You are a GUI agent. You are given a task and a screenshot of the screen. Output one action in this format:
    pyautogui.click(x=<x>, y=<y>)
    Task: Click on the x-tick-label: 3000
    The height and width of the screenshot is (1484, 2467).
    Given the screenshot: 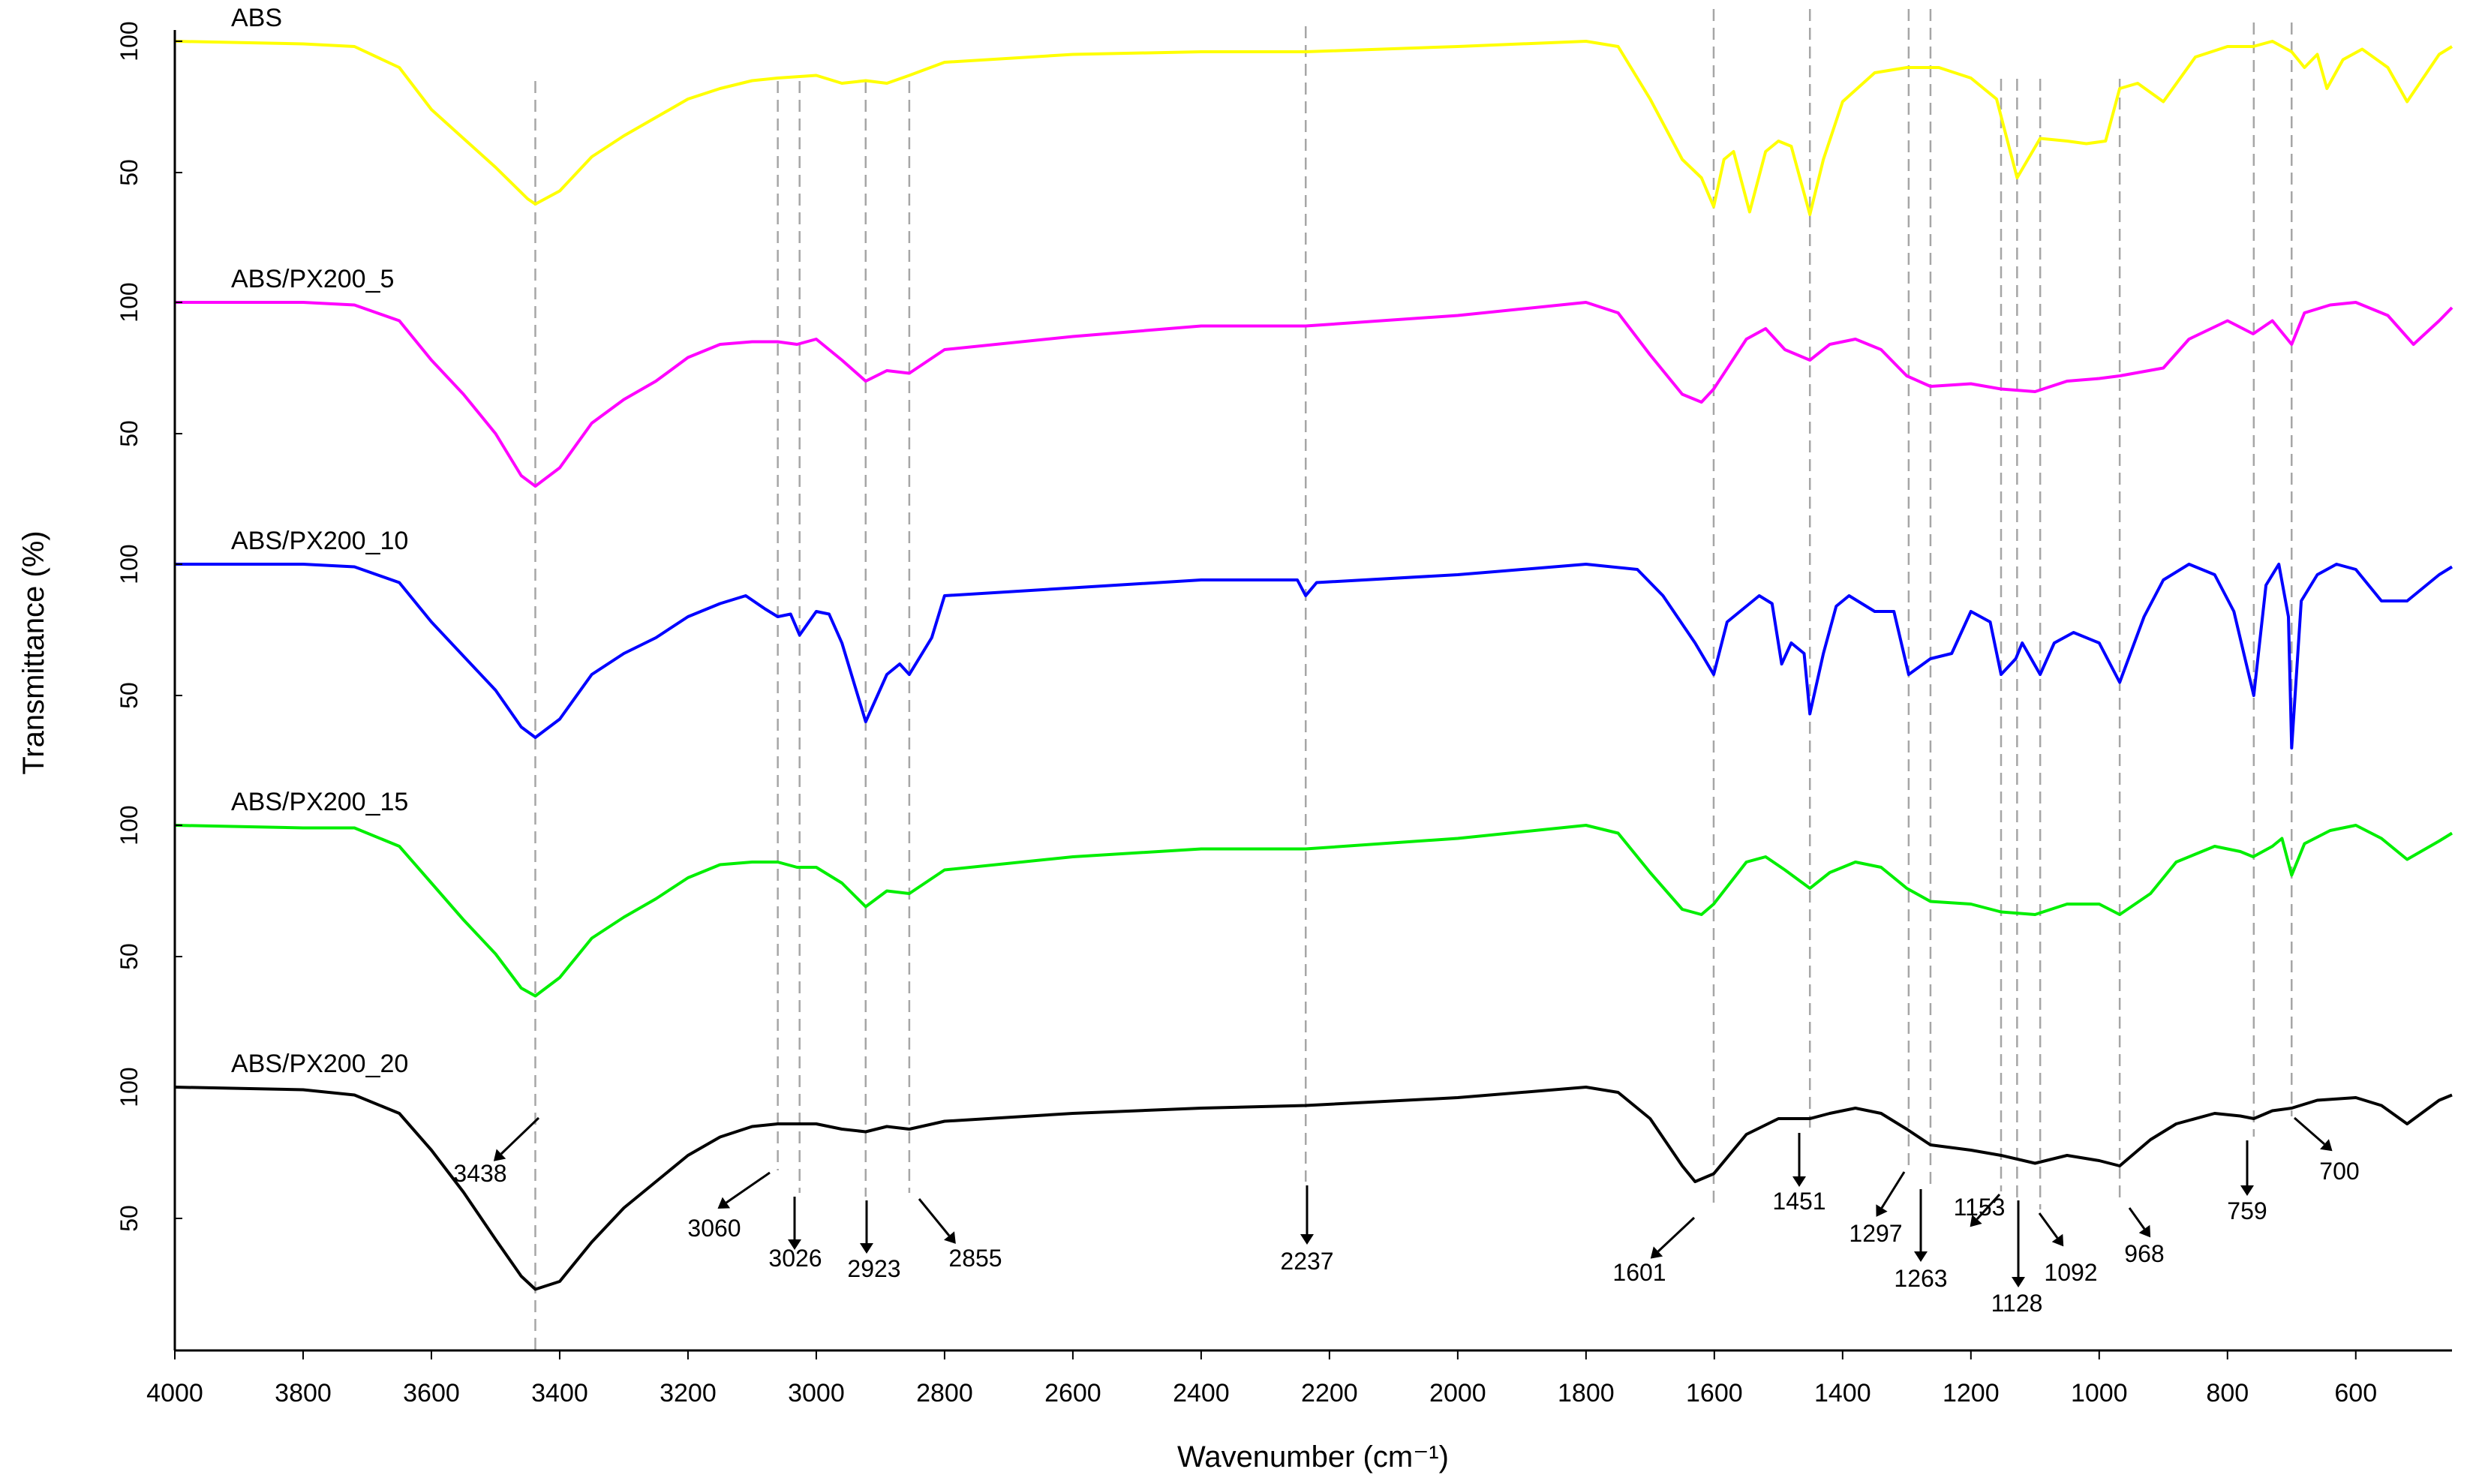 What is the action you would take?
    pyautogui.click(x=816, y=1393)
    